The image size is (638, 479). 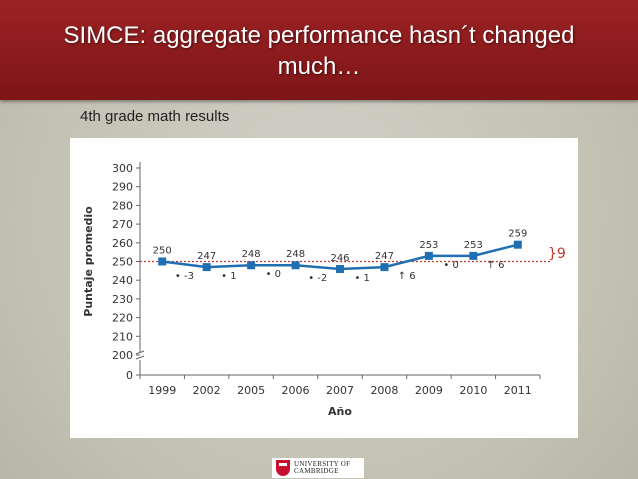 I want to click on y-tick-label: 260, so click(x=122, y=243).